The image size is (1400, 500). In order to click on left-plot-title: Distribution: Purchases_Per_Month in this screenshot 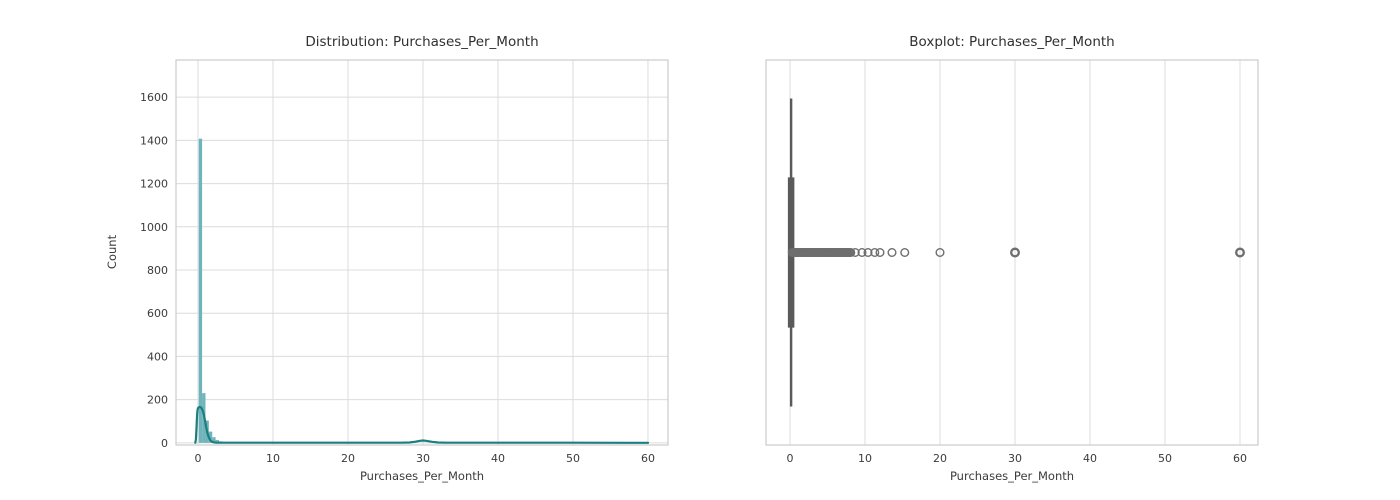, I will do `click(422, 42)`.